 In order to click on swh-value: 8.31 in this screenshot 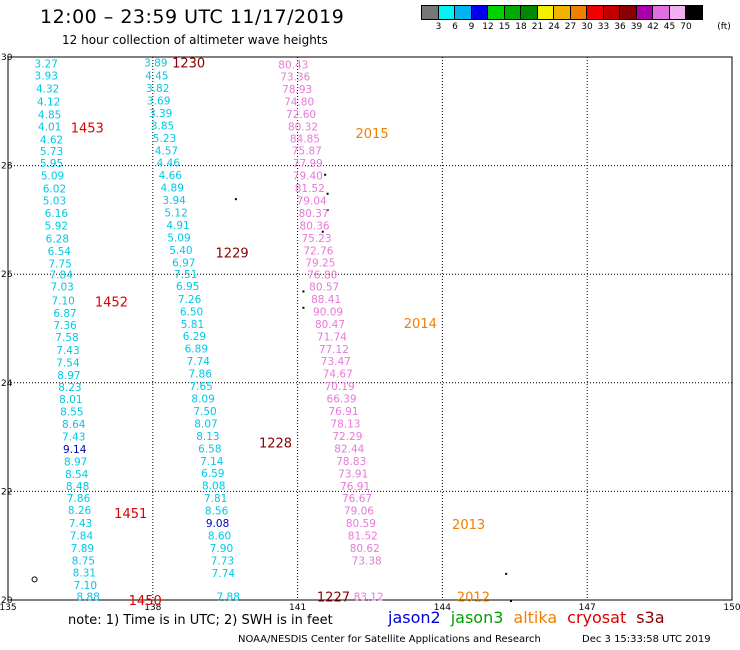, I will do `click(84, 573)`.